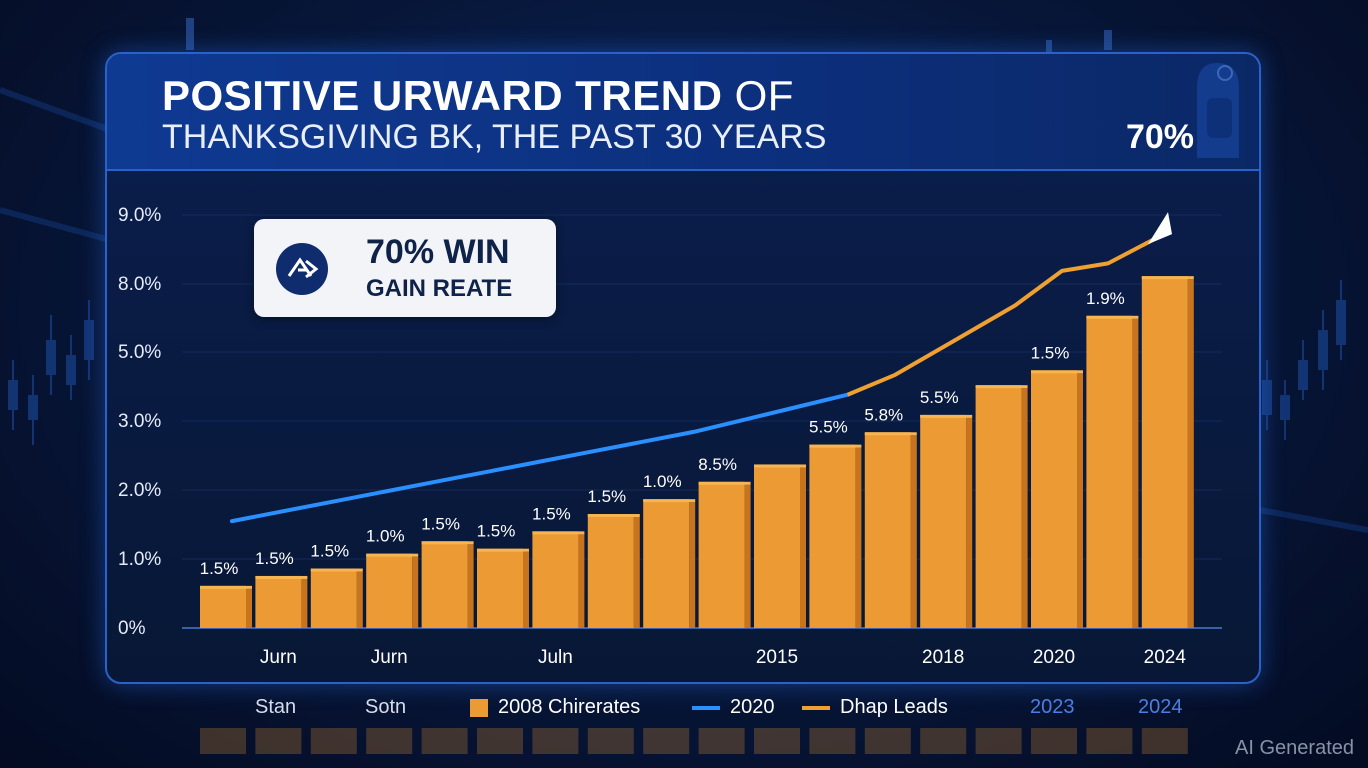 This screenshot has height=768, width=1368. Describe the element at coordinates (1294, 748) in the screenshot. I see `watermark: AI Generated` at that location.